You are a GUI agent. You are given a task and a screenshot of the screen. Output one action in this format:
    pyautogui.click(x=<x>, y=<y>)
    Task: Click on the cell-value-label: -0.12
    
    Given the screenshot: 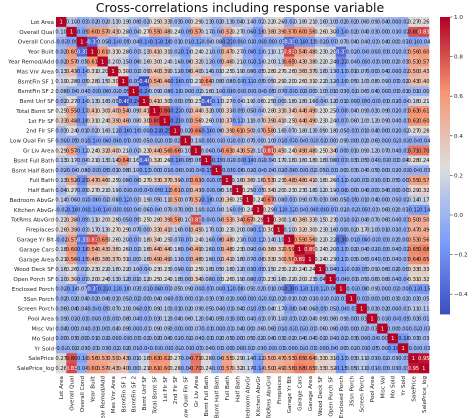 What is the action you would take?
    pyautogui.click(x=288, y=211)
    